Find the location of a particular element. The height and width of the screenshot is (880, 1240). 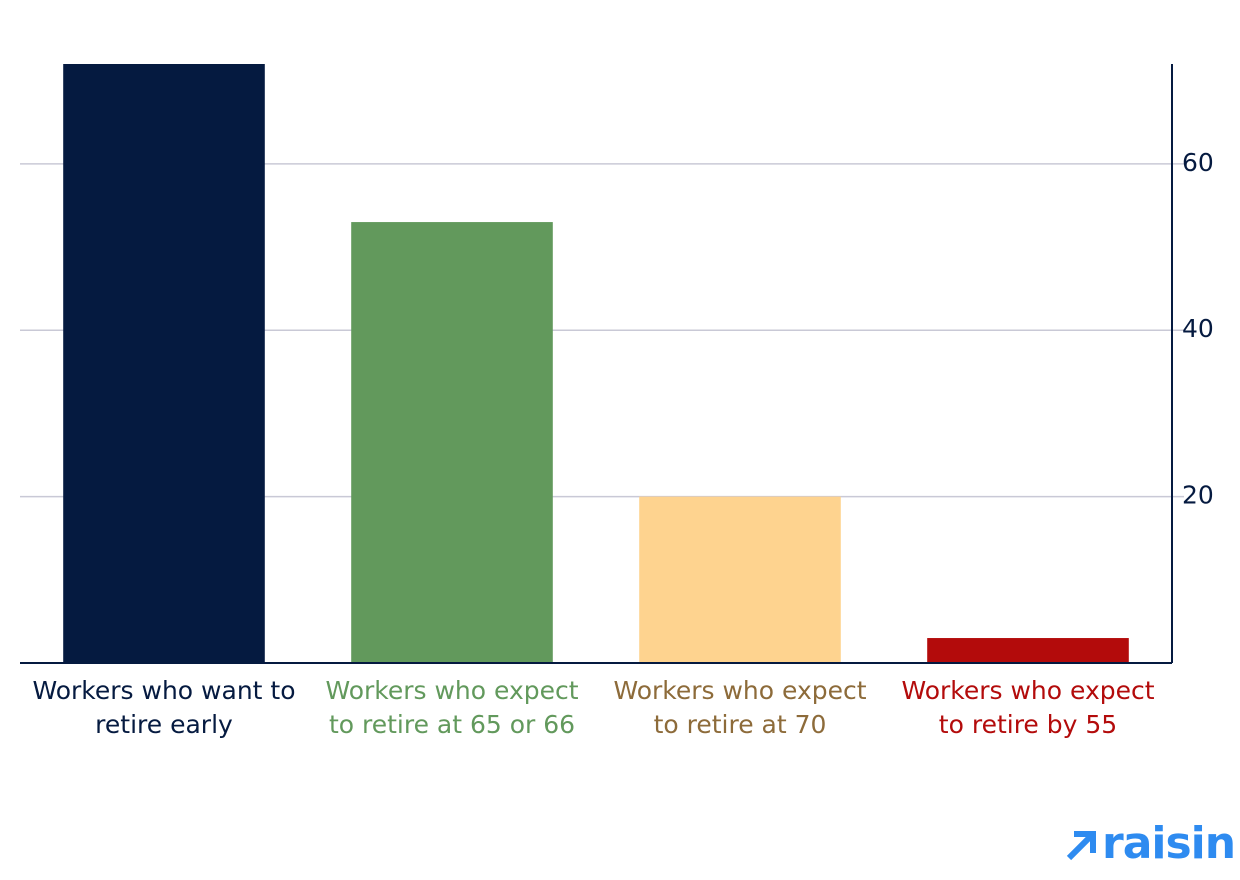

x-tick-label: Workers who expect to retire at 65 or 66 is located at coordinates (452, 707).